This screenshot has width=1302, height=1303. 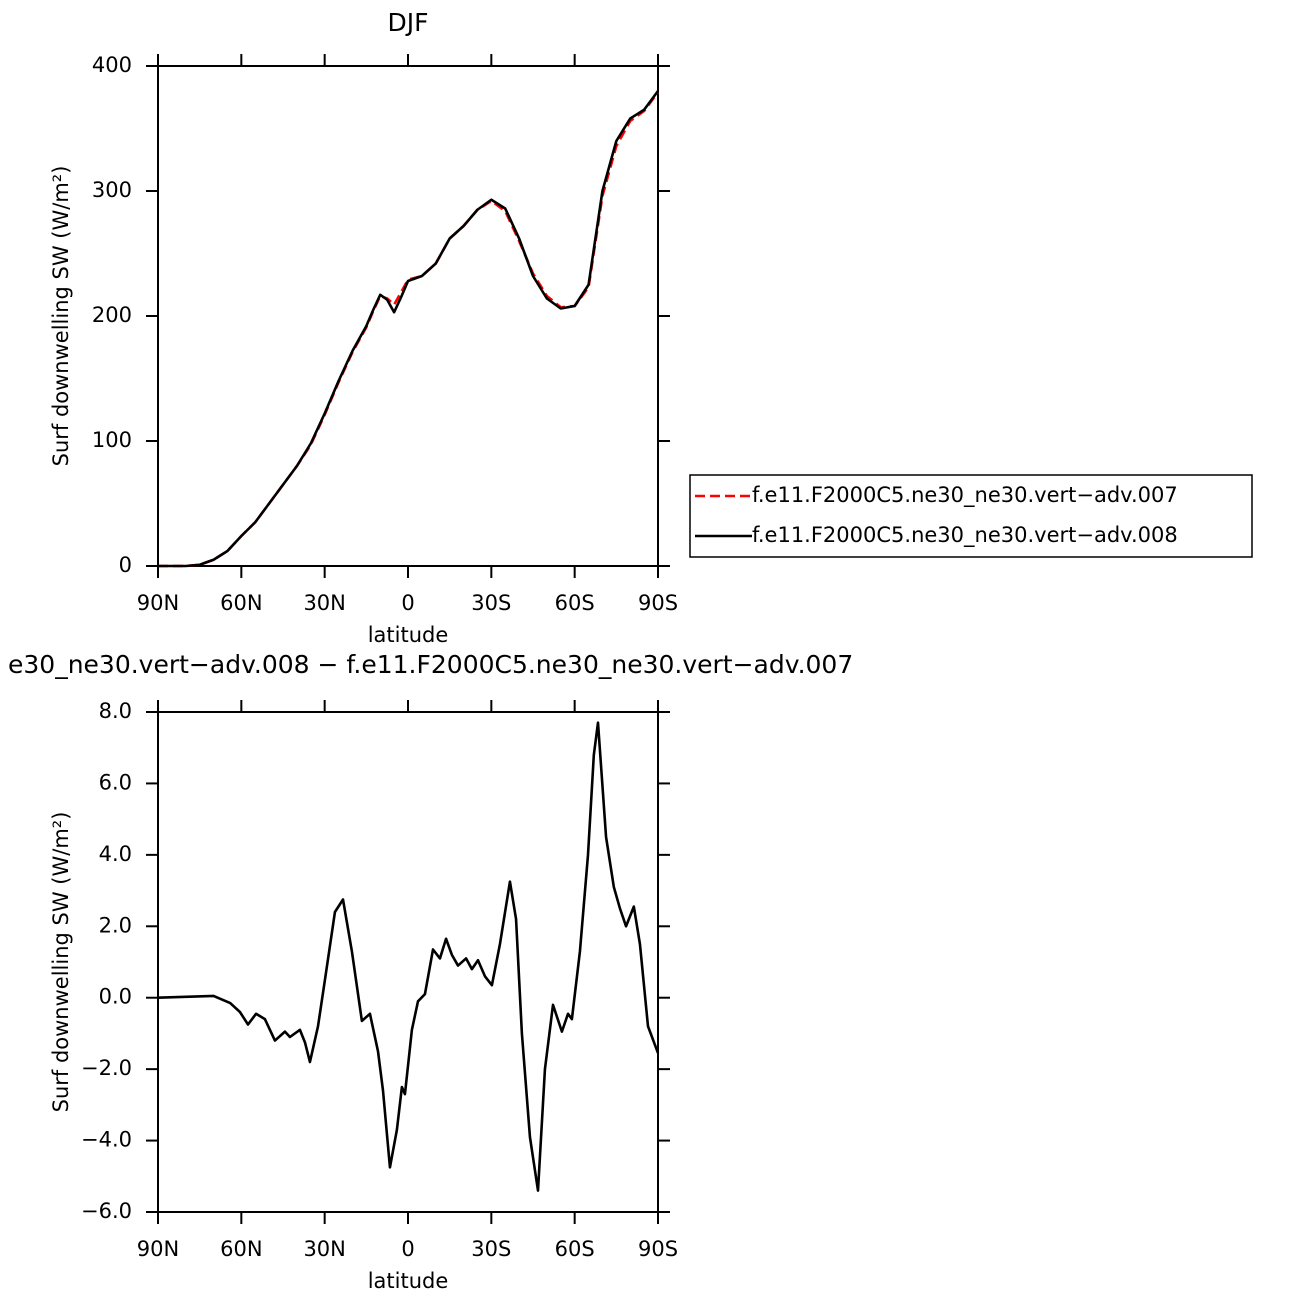 I want to click on y-tick-label: −2.0, so click(x=106, y=1068).